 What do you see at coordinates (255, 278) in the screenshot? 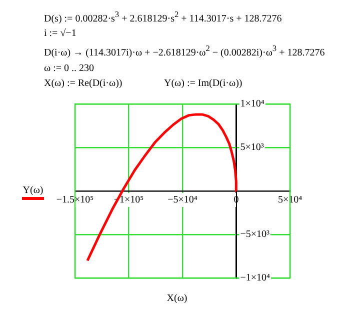
I see `y-tick-label: −1×10⁴` at bounding box center [255, 278].